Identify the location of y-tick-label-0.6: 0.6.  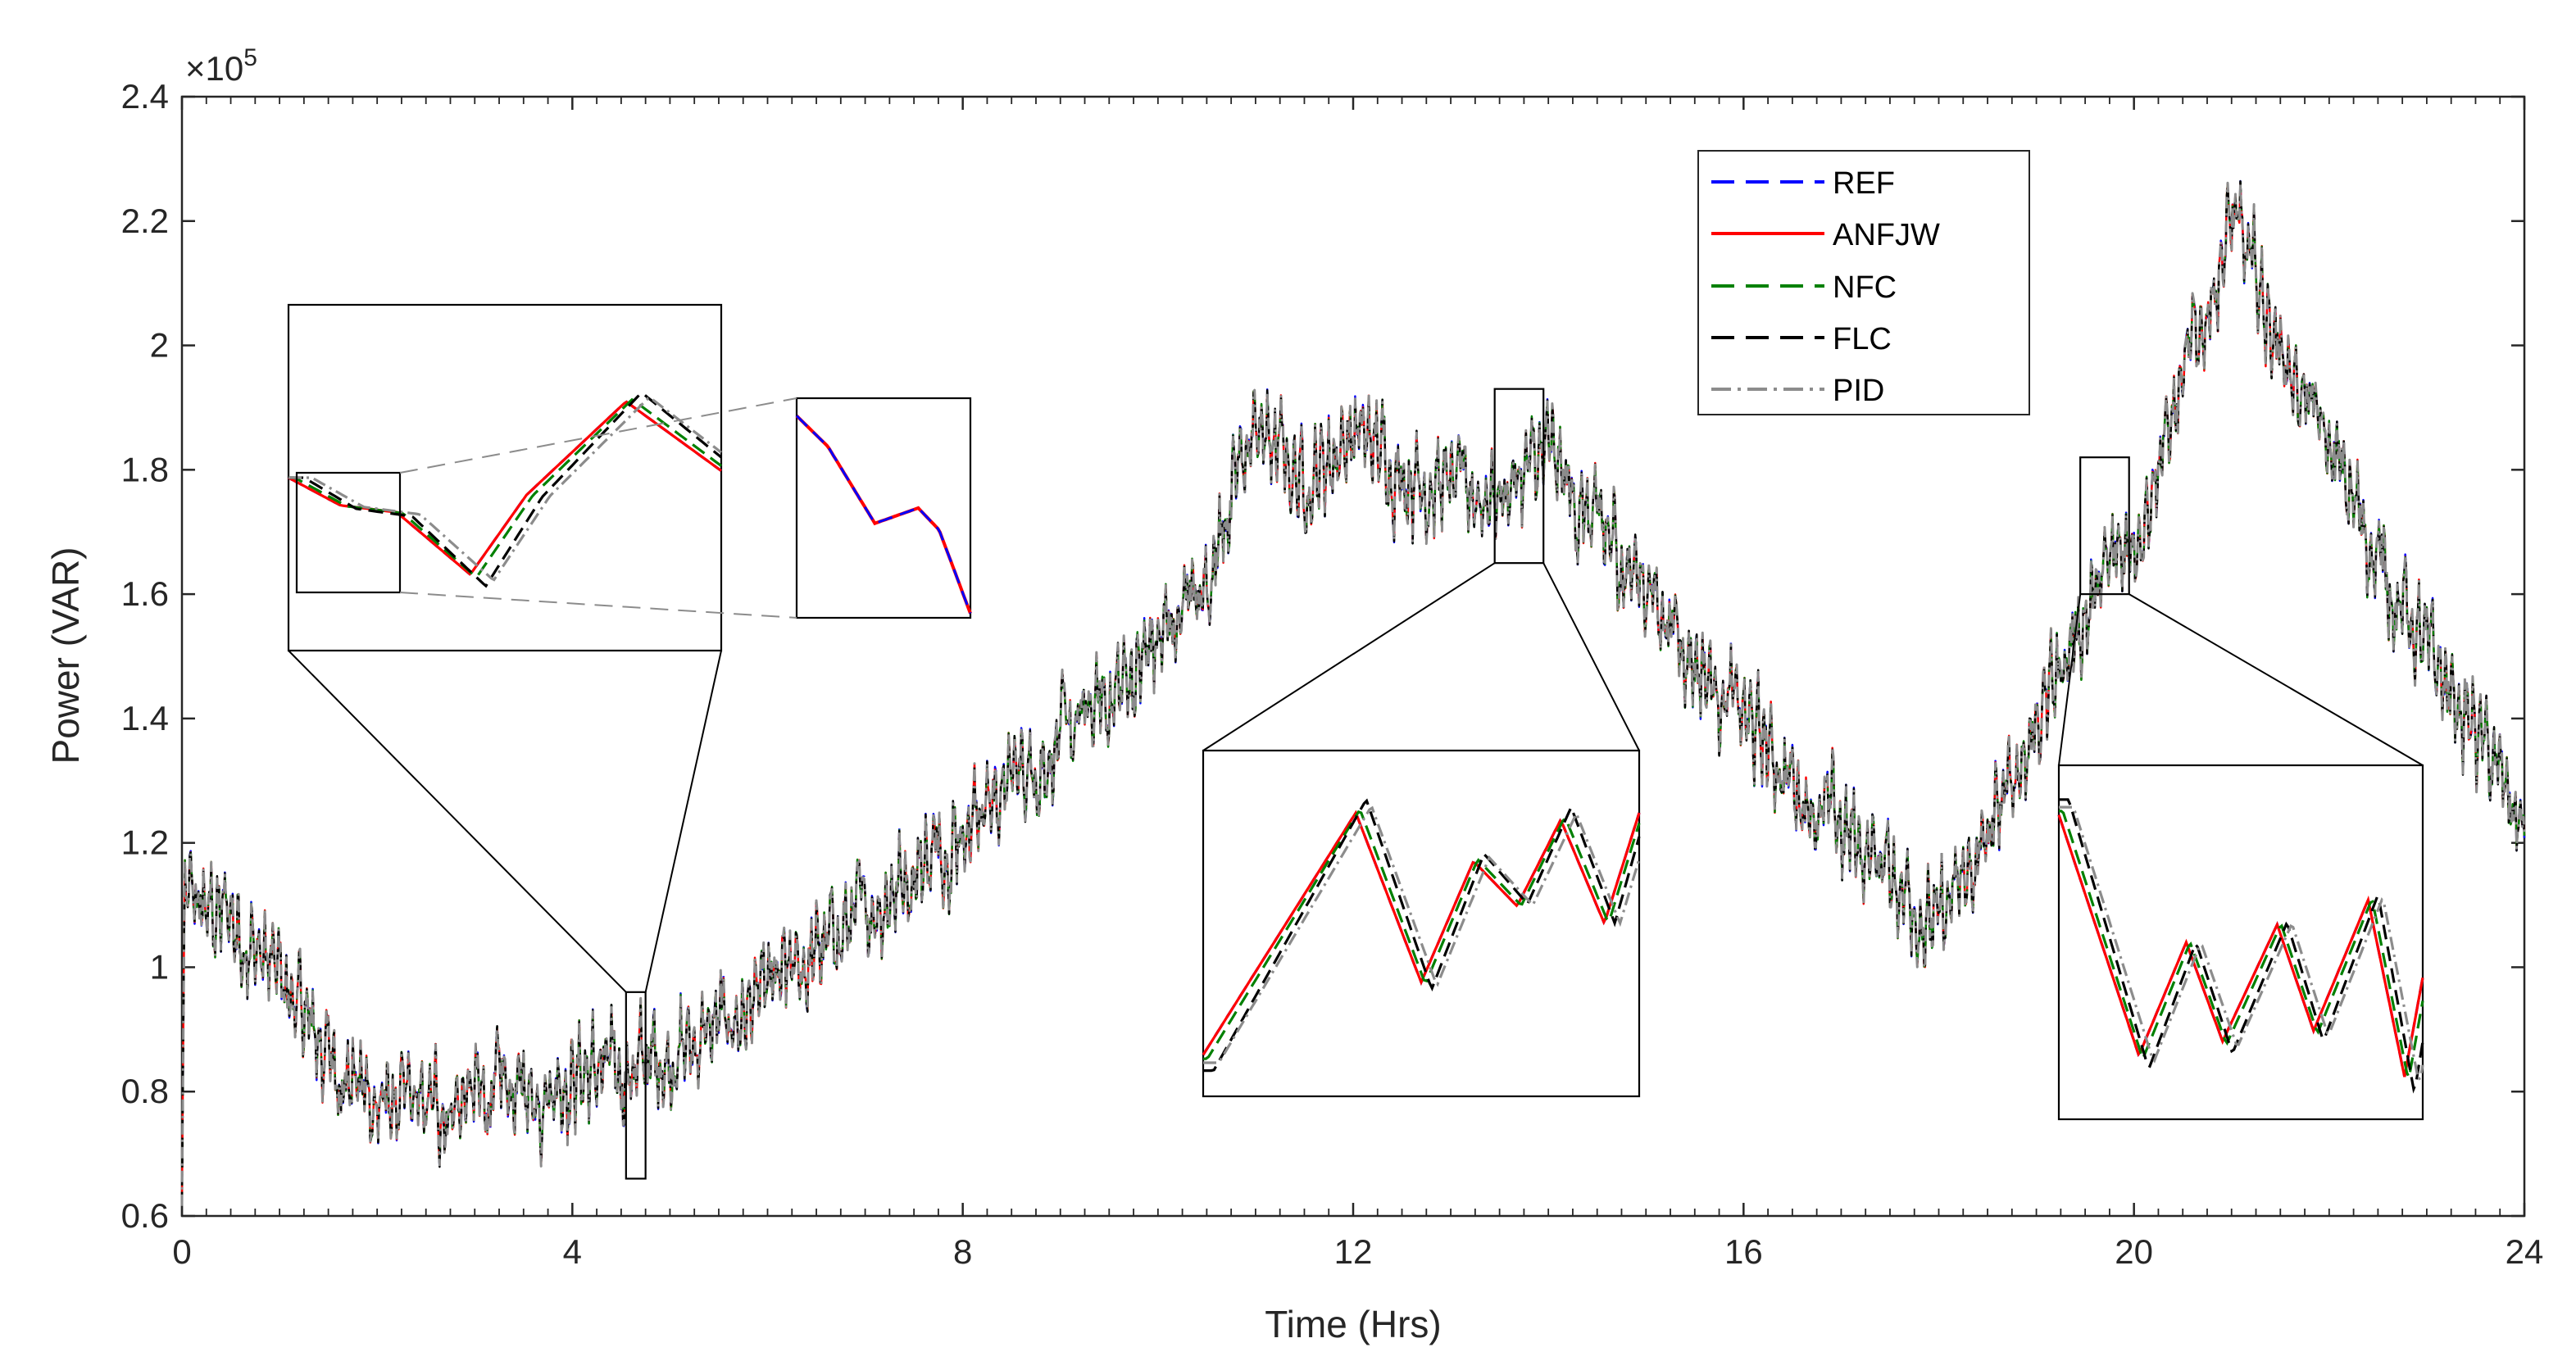
(145, 1215).